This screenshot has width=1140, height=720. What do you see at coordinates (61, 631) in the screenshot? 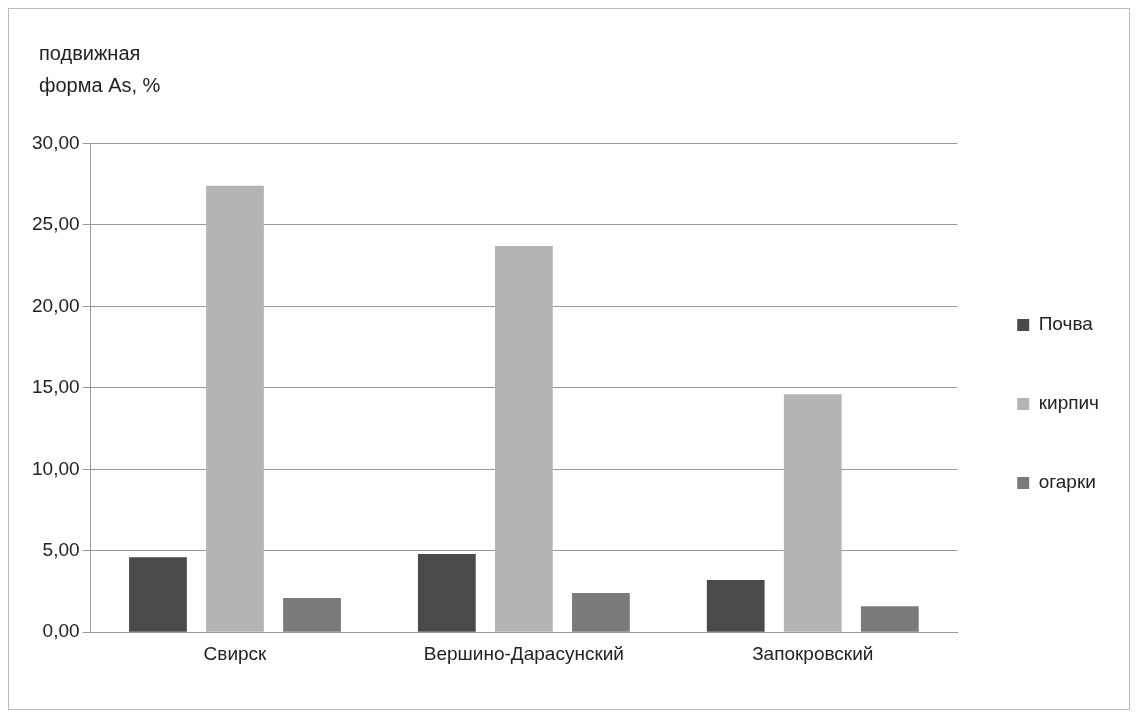
I see `y-tick-label: 0,00` at bounding box center [61, 631].